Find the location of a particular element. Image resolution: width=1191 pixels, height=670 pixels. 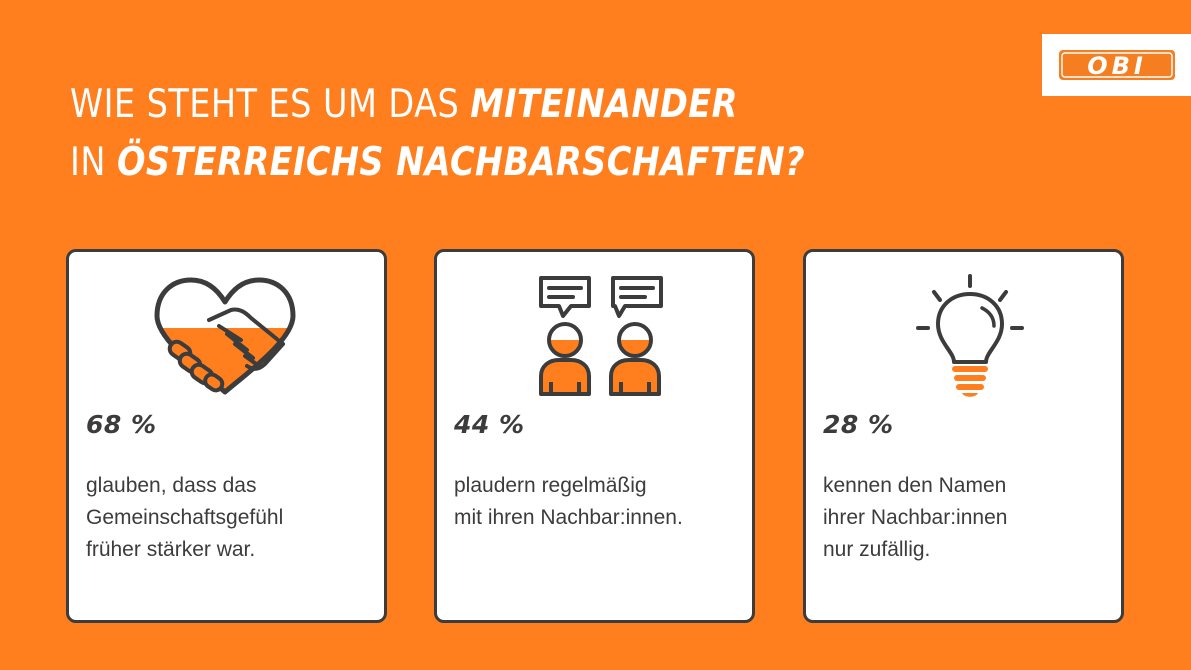

stat-description-line: früher stärker war. is located at coordinates (171, 549).